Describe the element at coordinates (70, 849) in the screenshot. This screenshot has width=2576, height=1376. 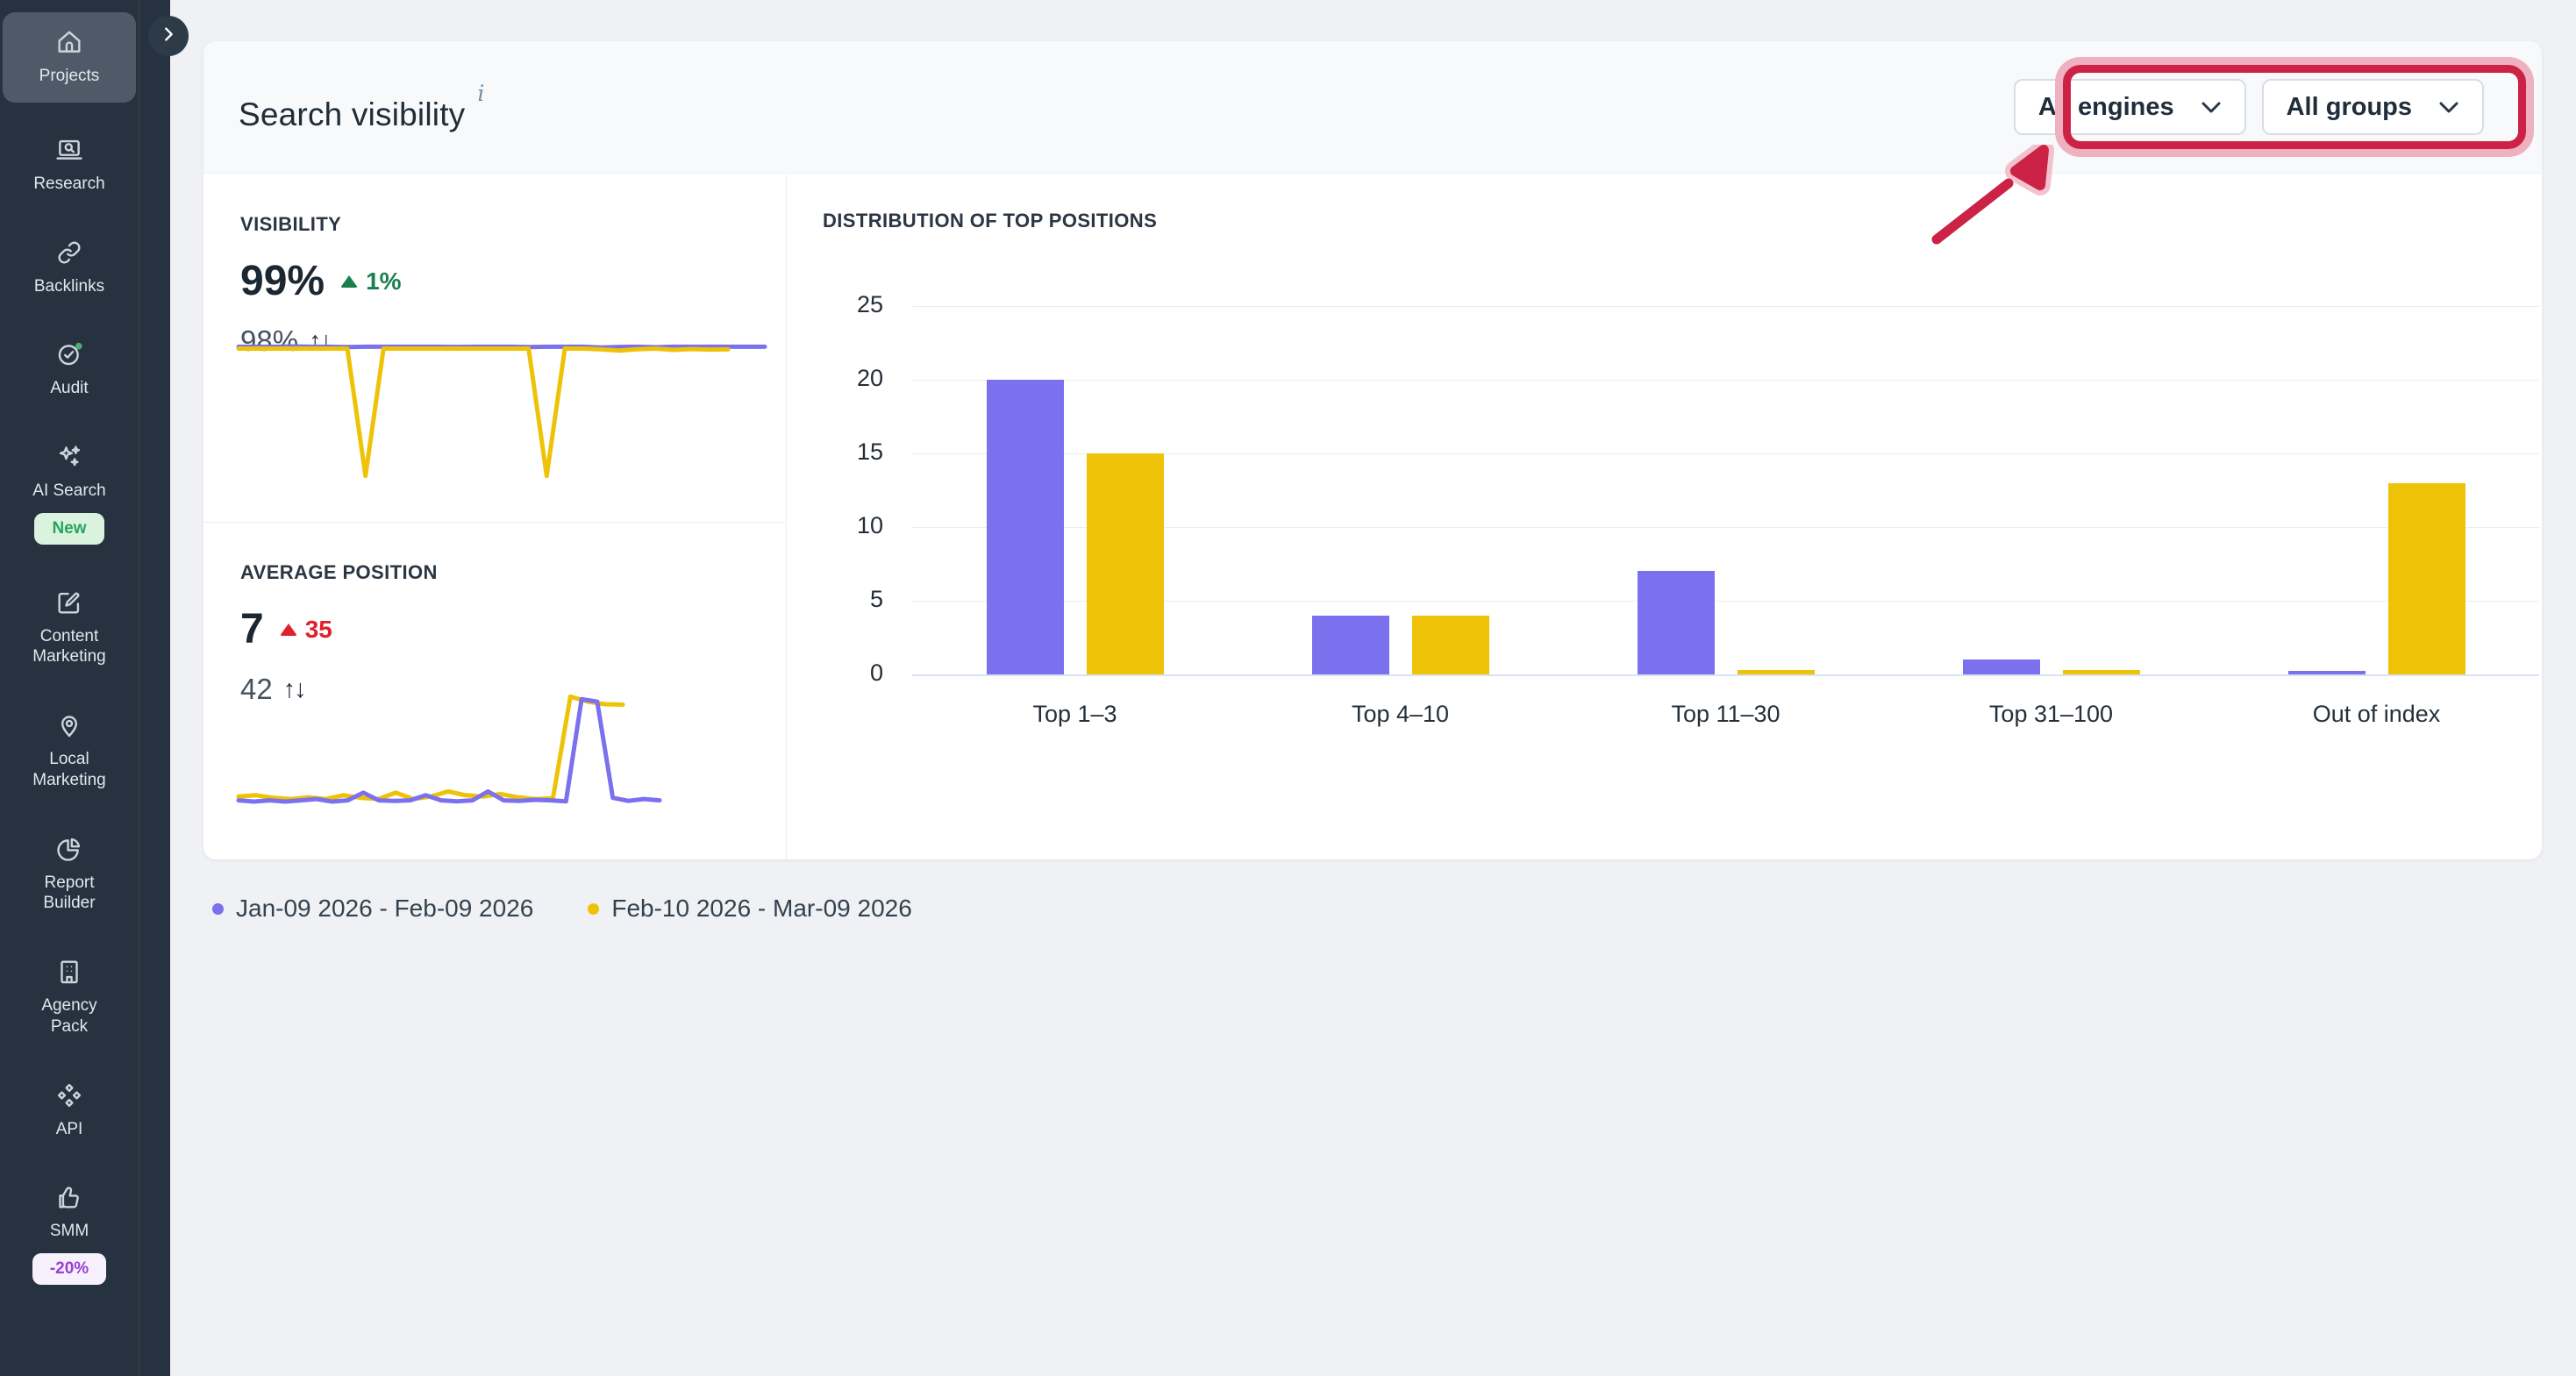
I see `report-builder-icon` at that location.